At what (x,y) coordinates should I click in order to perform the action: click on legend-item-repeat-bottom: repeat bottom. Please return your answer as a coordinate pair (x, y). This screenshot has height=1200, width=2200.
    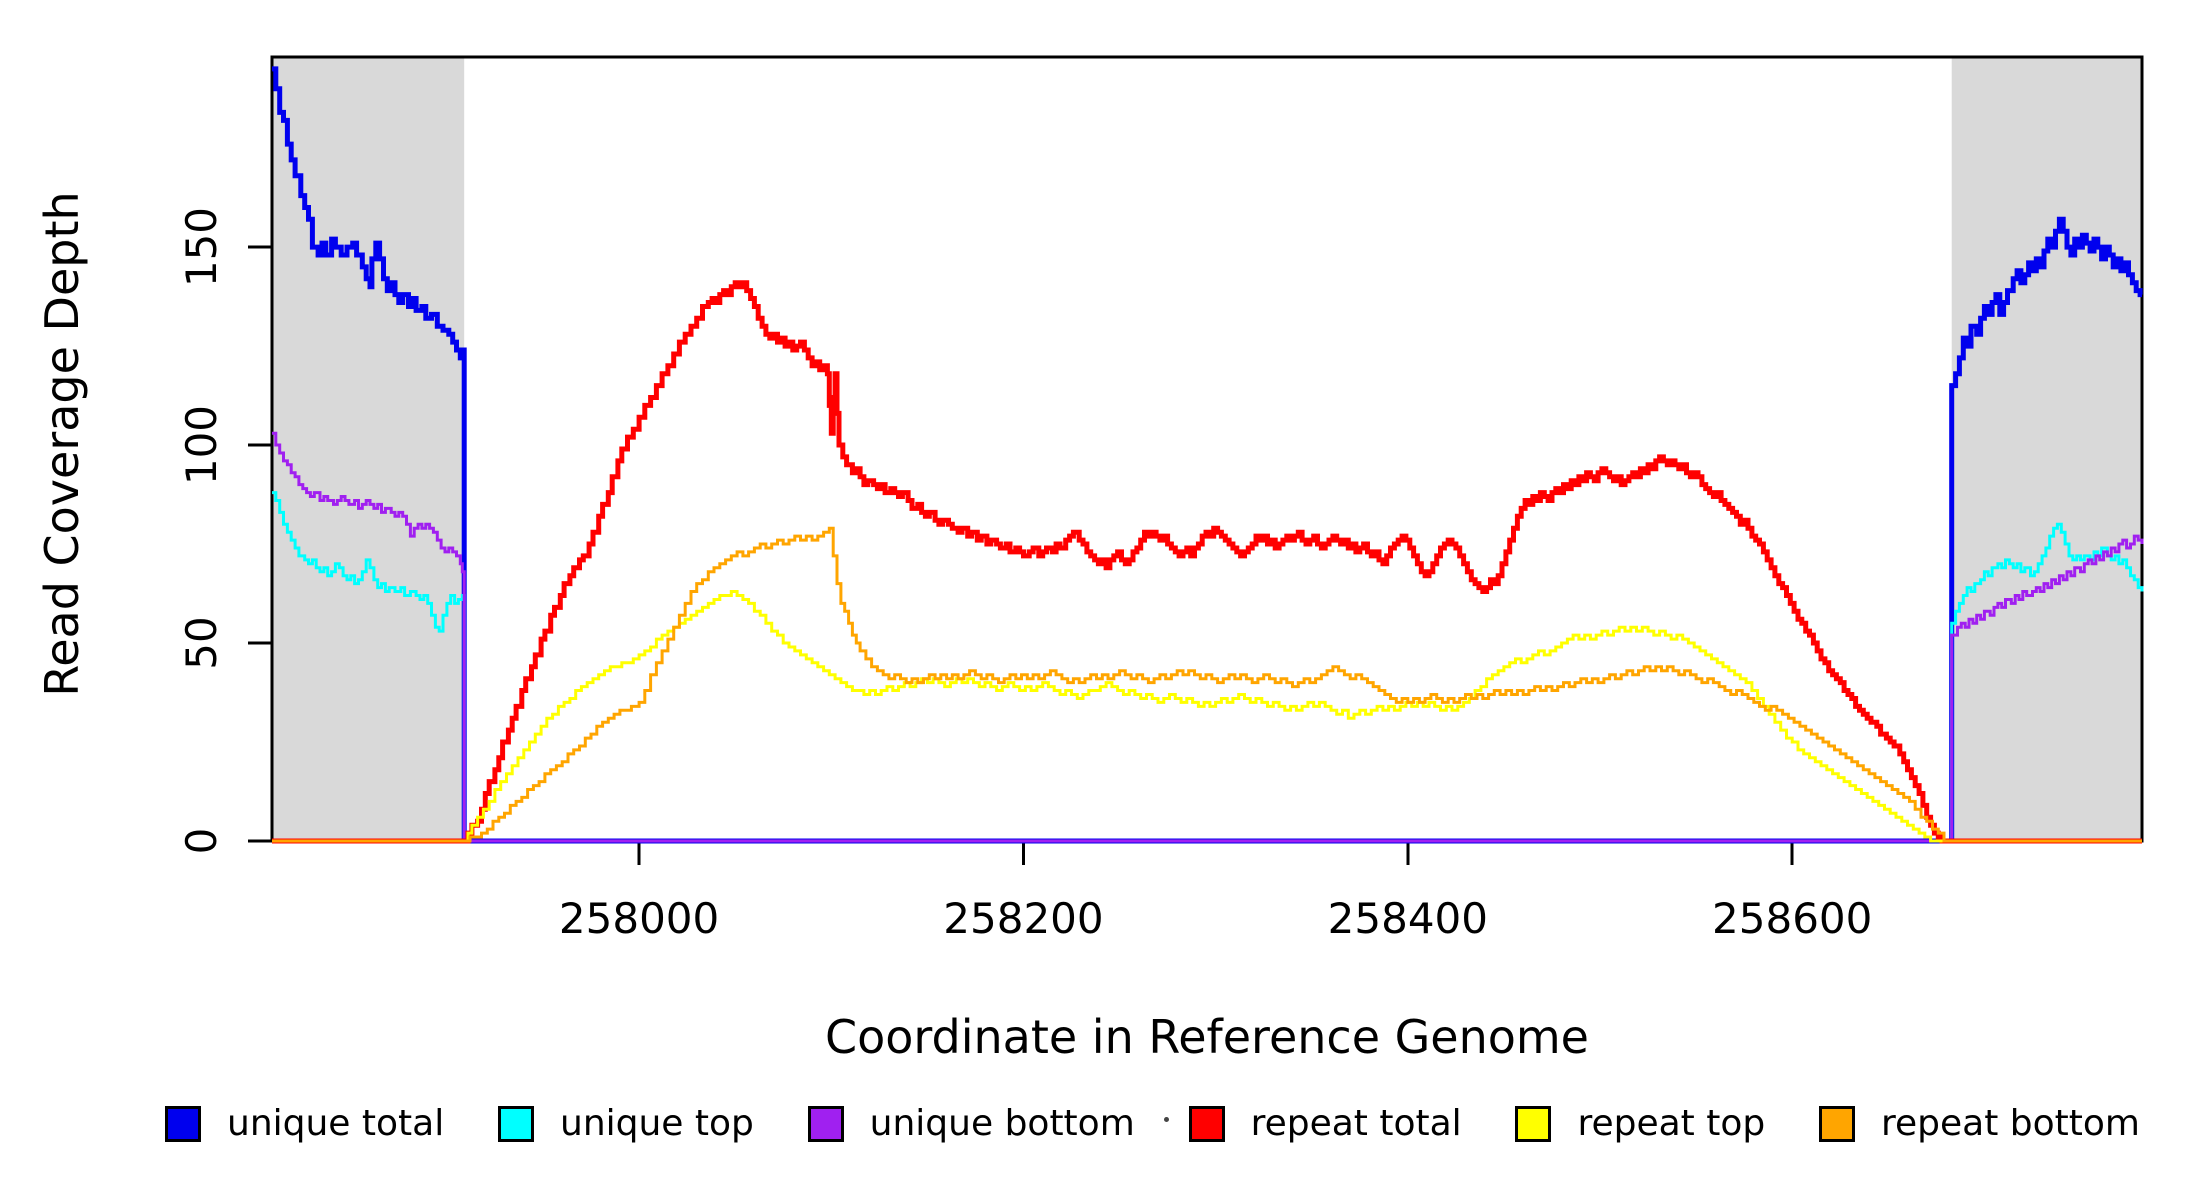
    Looking at the image, I should click on (1979, 1123).